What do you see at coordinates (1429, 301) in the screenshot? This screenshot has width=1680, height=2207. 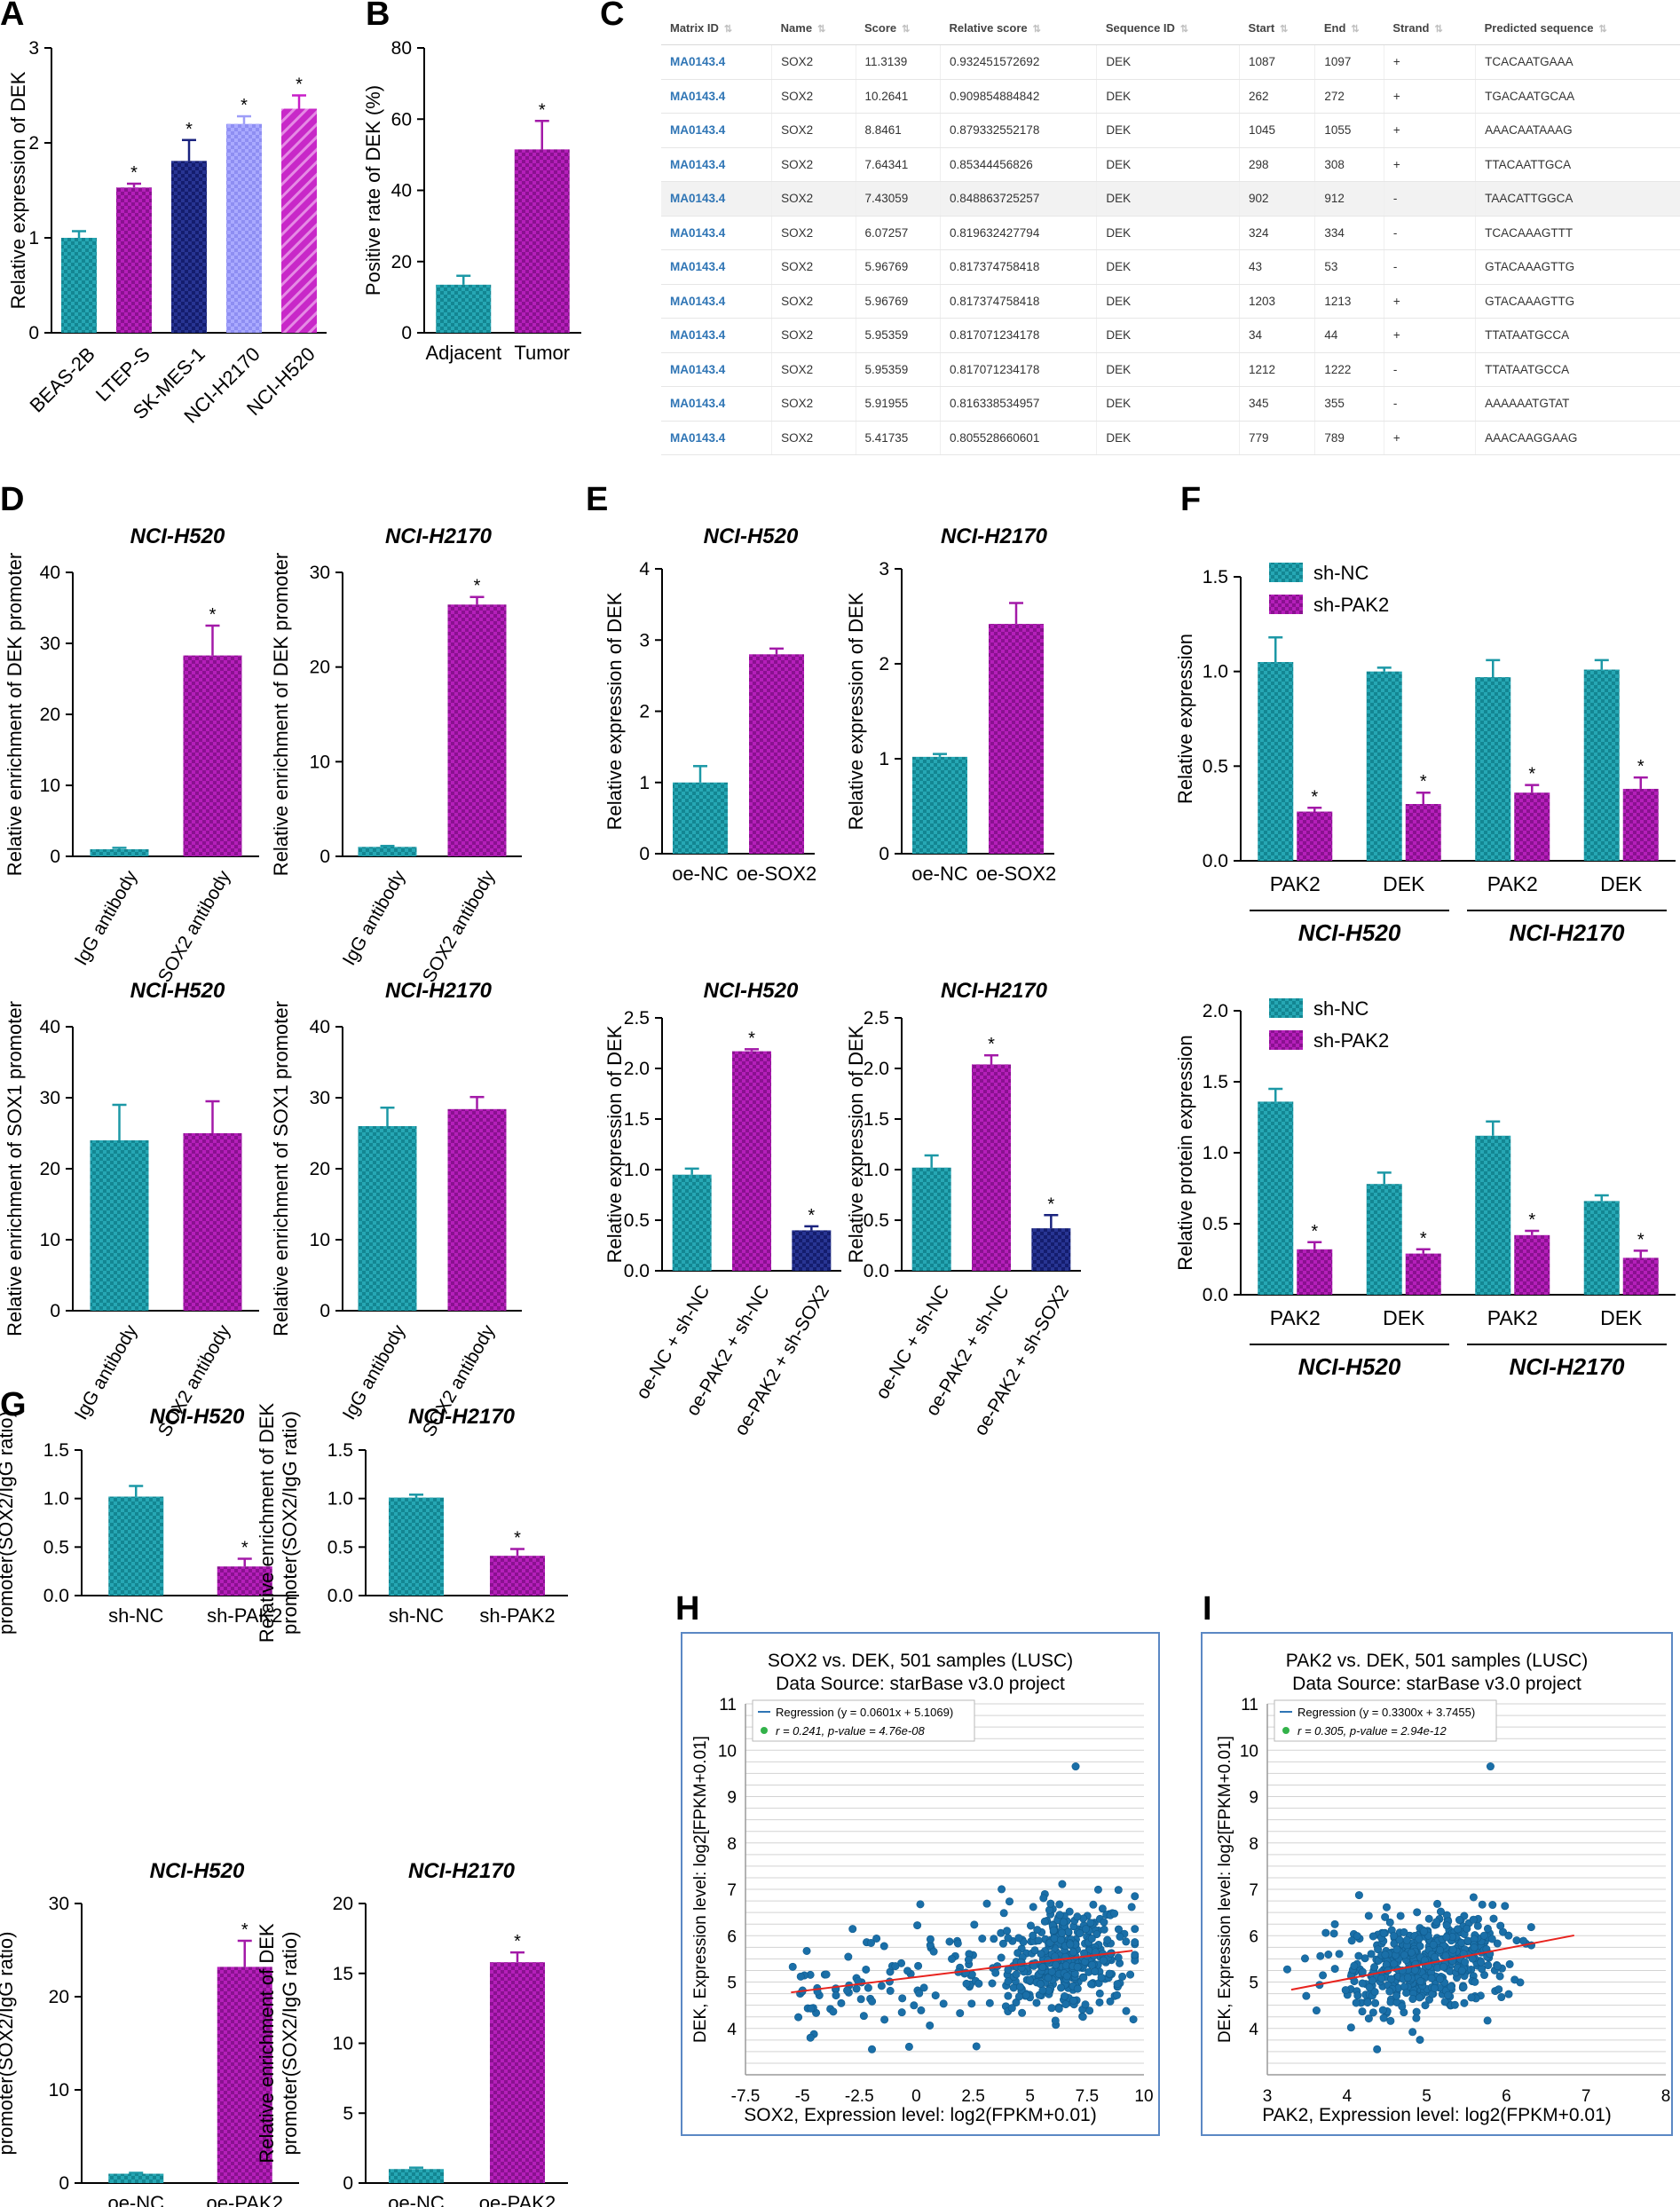 I see `table-cell: +` at bounding box center [1429, 301].